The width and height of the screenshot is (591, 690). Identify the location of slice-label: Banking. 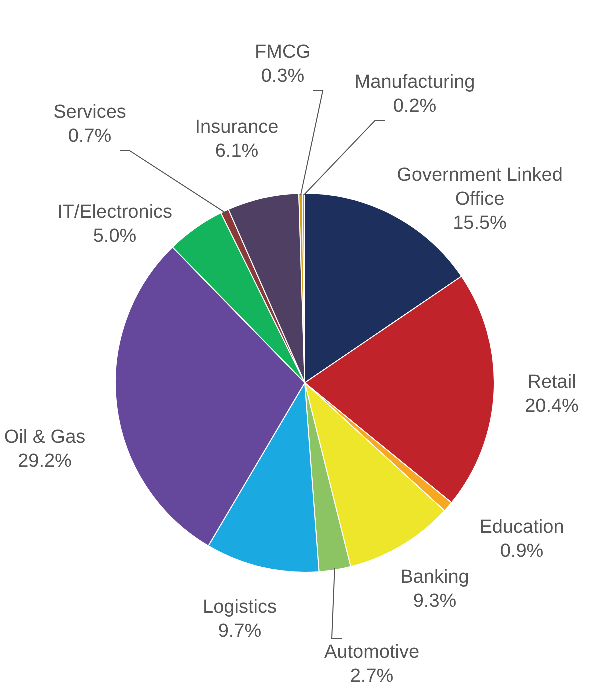
(435, 577).